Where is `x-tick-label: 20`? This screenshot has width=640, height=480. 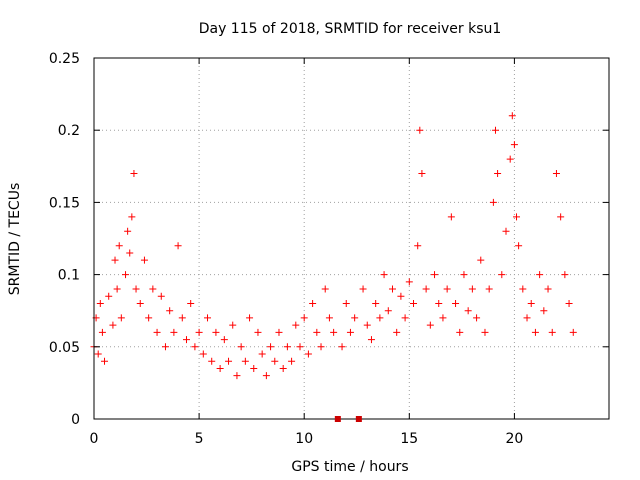 x-tick-label: 20 is located at coordinates (514, 439).